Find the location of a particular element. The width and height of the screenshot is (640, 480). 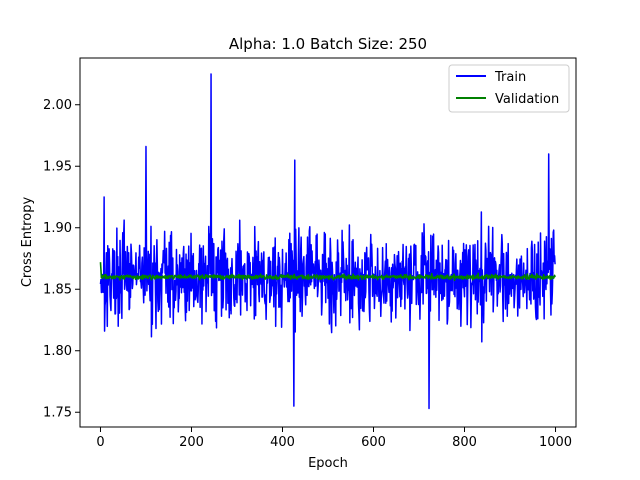

y-tick-label: 1.80 is located at coordinates (57, 351).